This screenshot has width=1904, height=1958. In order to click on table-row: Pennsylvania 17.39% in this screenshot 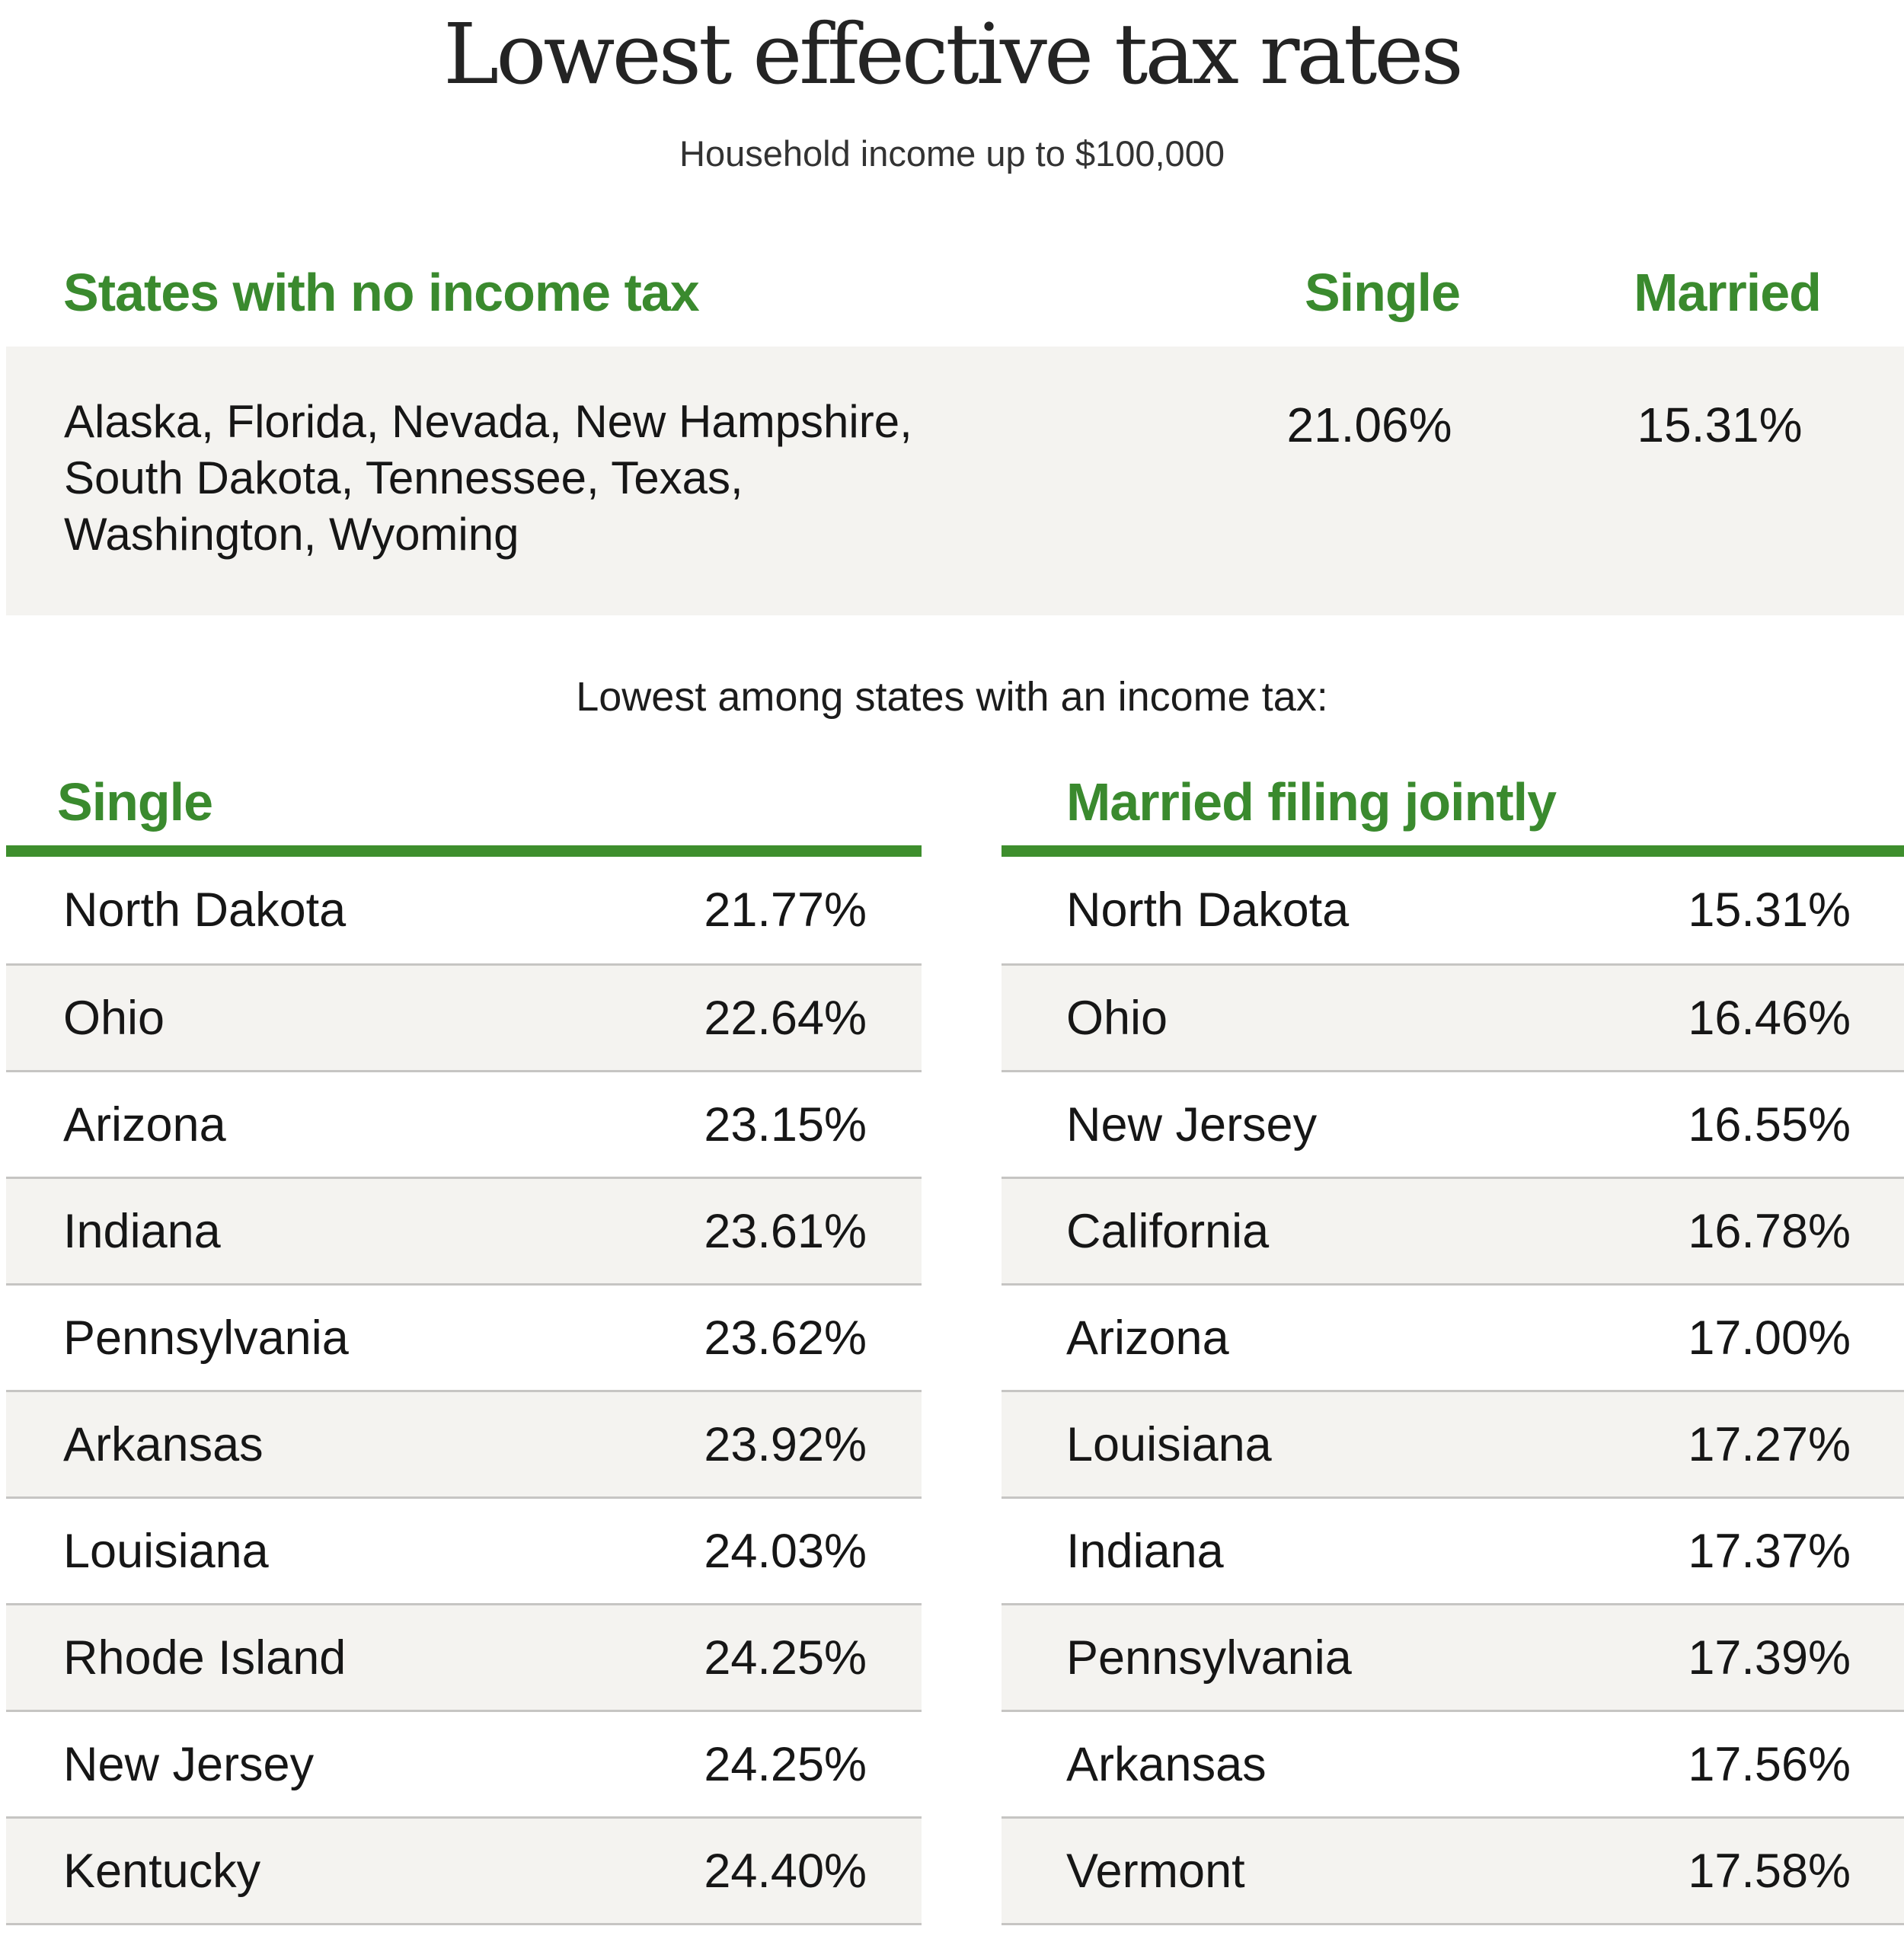, I will do `click(1453, 1657)`.